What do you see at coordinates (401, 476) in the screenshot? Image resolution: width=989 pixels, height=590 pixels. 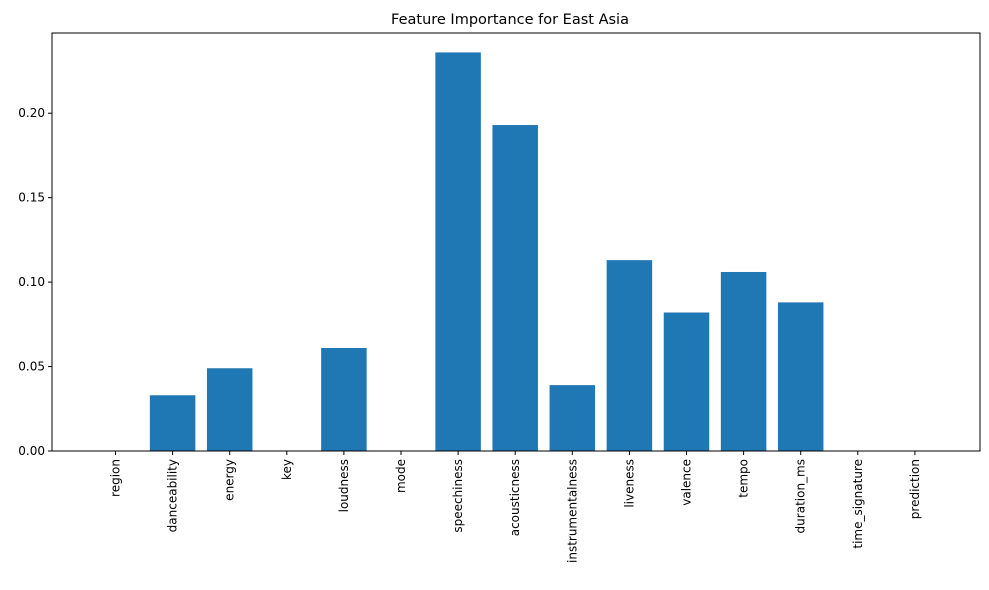 I see `x-tick-label: mode` at bounding box center [401, 476].